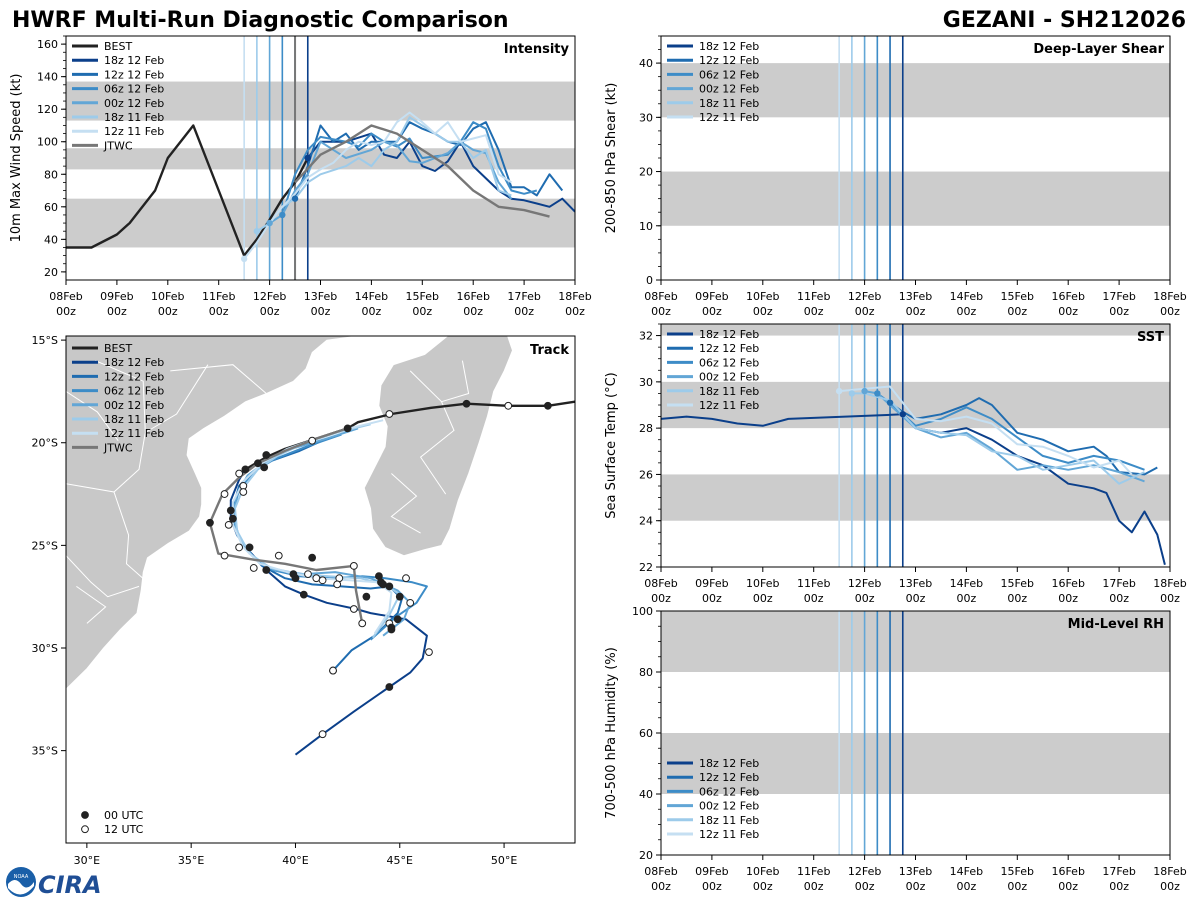 Image resolution: width=1200 pixels, height=900 pixels. What do you see at coordinates (134, 103) in the screenshot?
I see `intensity-legend-label-00z-12-feb: 00z 12 Feb` at bounding box center [134, 103].